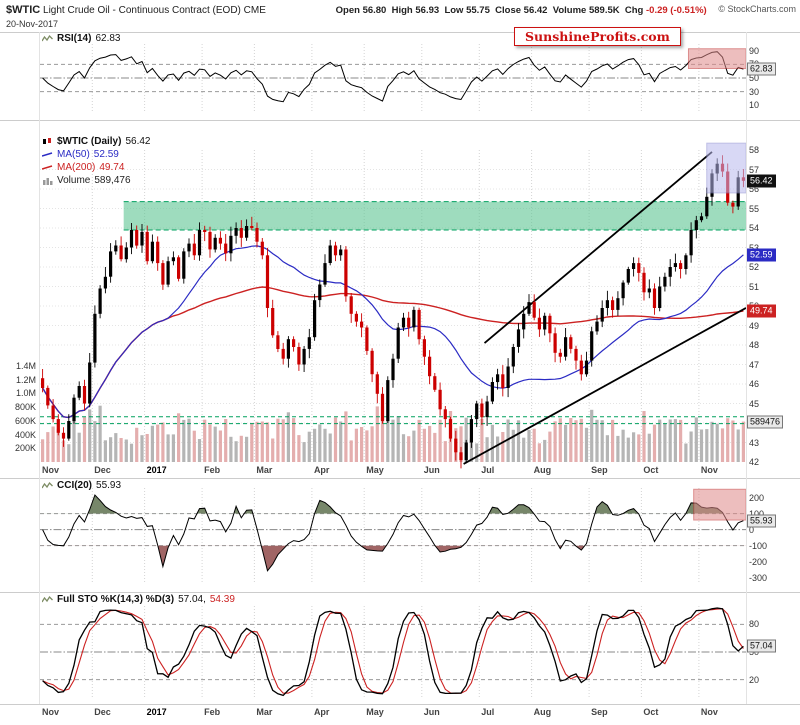  Describe the element at coordinates (108, 38) in the screenshot. I see `rsi-legend-value: 62.83` at that location.